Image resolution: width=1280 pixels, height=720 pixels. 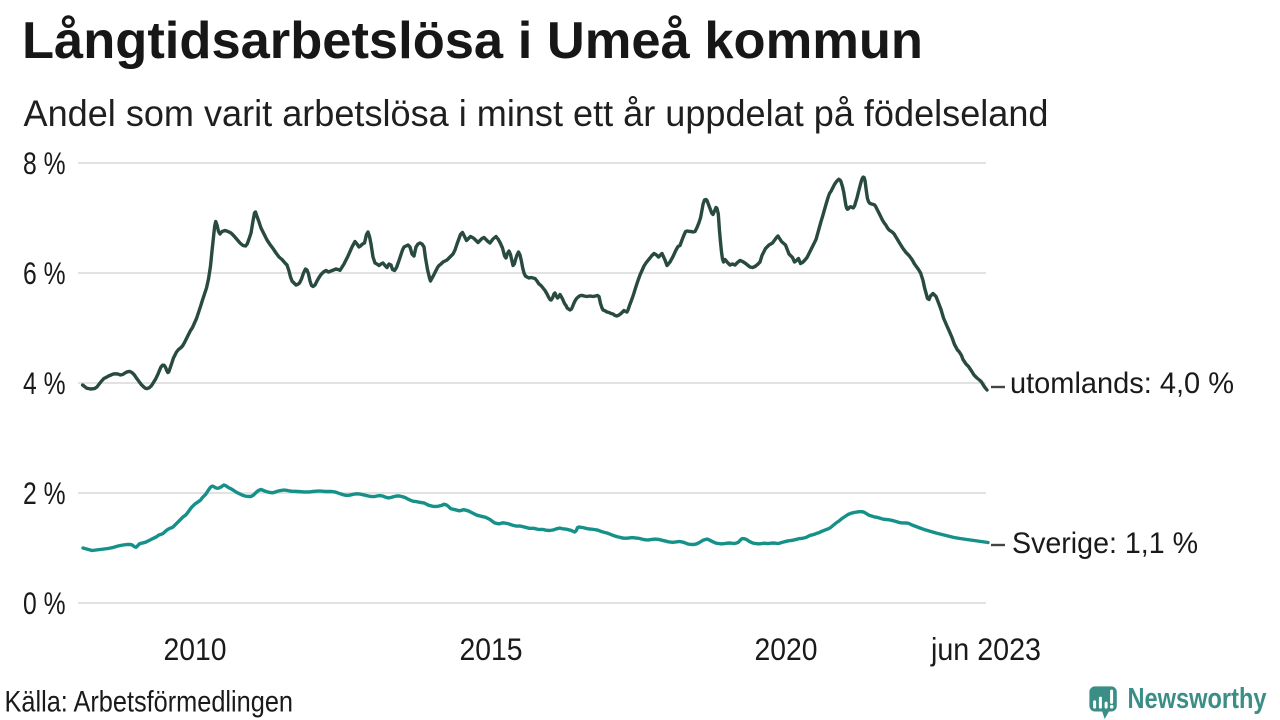 What do you see at coordinates (1105, 543) in the screenshot?
I see `svg-text: Sverige: 1,1 %` at bounding box center [1105, 543].